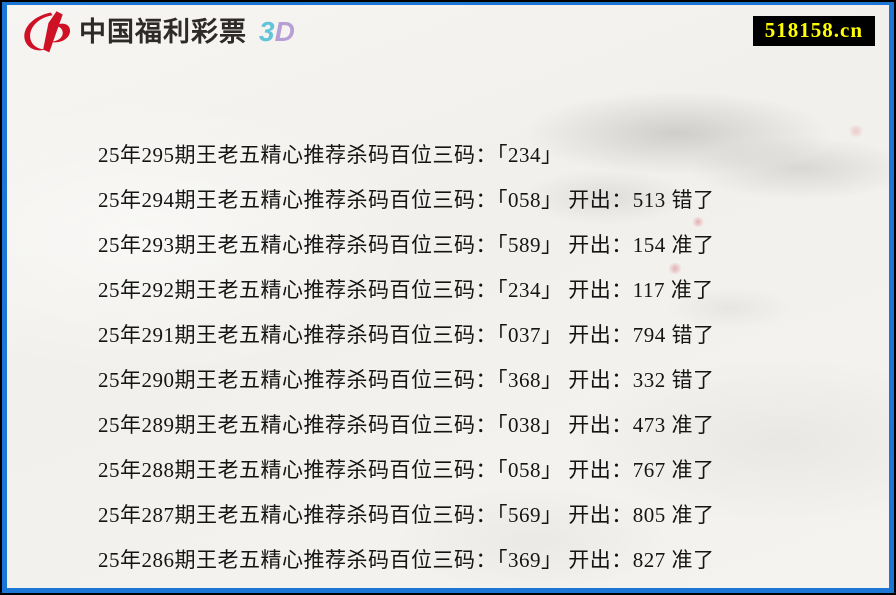  I want to click on prediction-line: 25年293期王老五精心推荐杀码百位三码：「589」 开出：154 准了, so click(406, 244).